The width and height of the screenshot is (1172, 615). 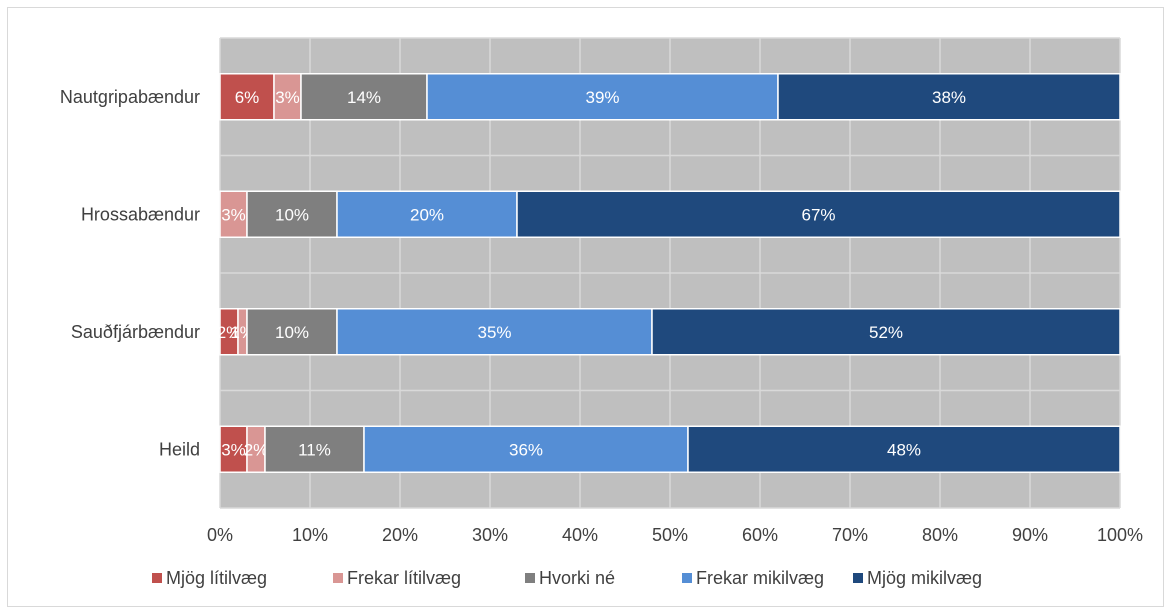 I want to click on data-label: 14%, so click(x=364, y=97).